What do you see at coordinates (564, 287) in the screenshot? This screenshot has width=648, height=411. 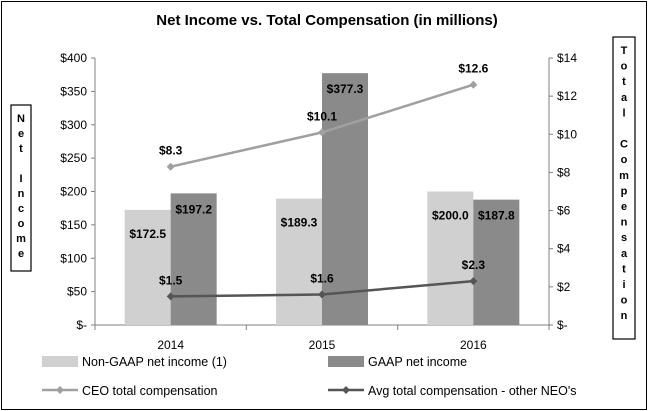 I see `right-tick-label: $2` at bounding box center [564, 287].